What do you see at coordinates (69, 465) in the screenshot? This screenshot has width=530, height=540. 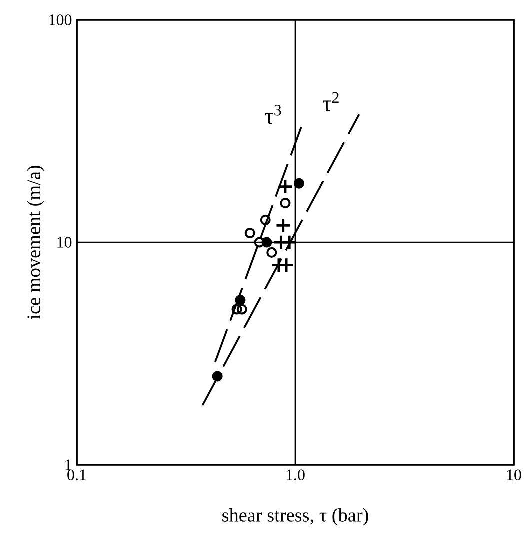 I see `y-tick-label: 1` at bounding box center [69, 465].